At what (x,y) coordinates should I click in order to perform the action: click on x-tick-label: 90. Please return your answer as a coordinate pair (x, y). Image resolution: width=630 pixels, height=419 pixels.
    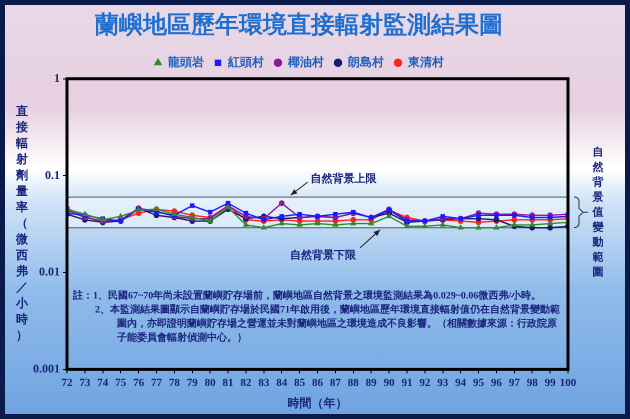
    Looking at the image, I should click on (390, 382).